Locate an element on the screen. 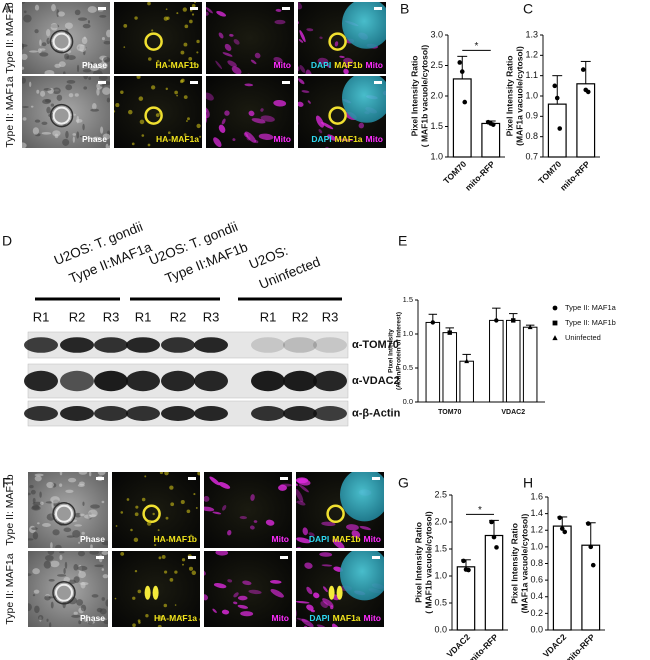 The width and height of the screenshot is (650, 660). marker is located at coordinates (433, 322).